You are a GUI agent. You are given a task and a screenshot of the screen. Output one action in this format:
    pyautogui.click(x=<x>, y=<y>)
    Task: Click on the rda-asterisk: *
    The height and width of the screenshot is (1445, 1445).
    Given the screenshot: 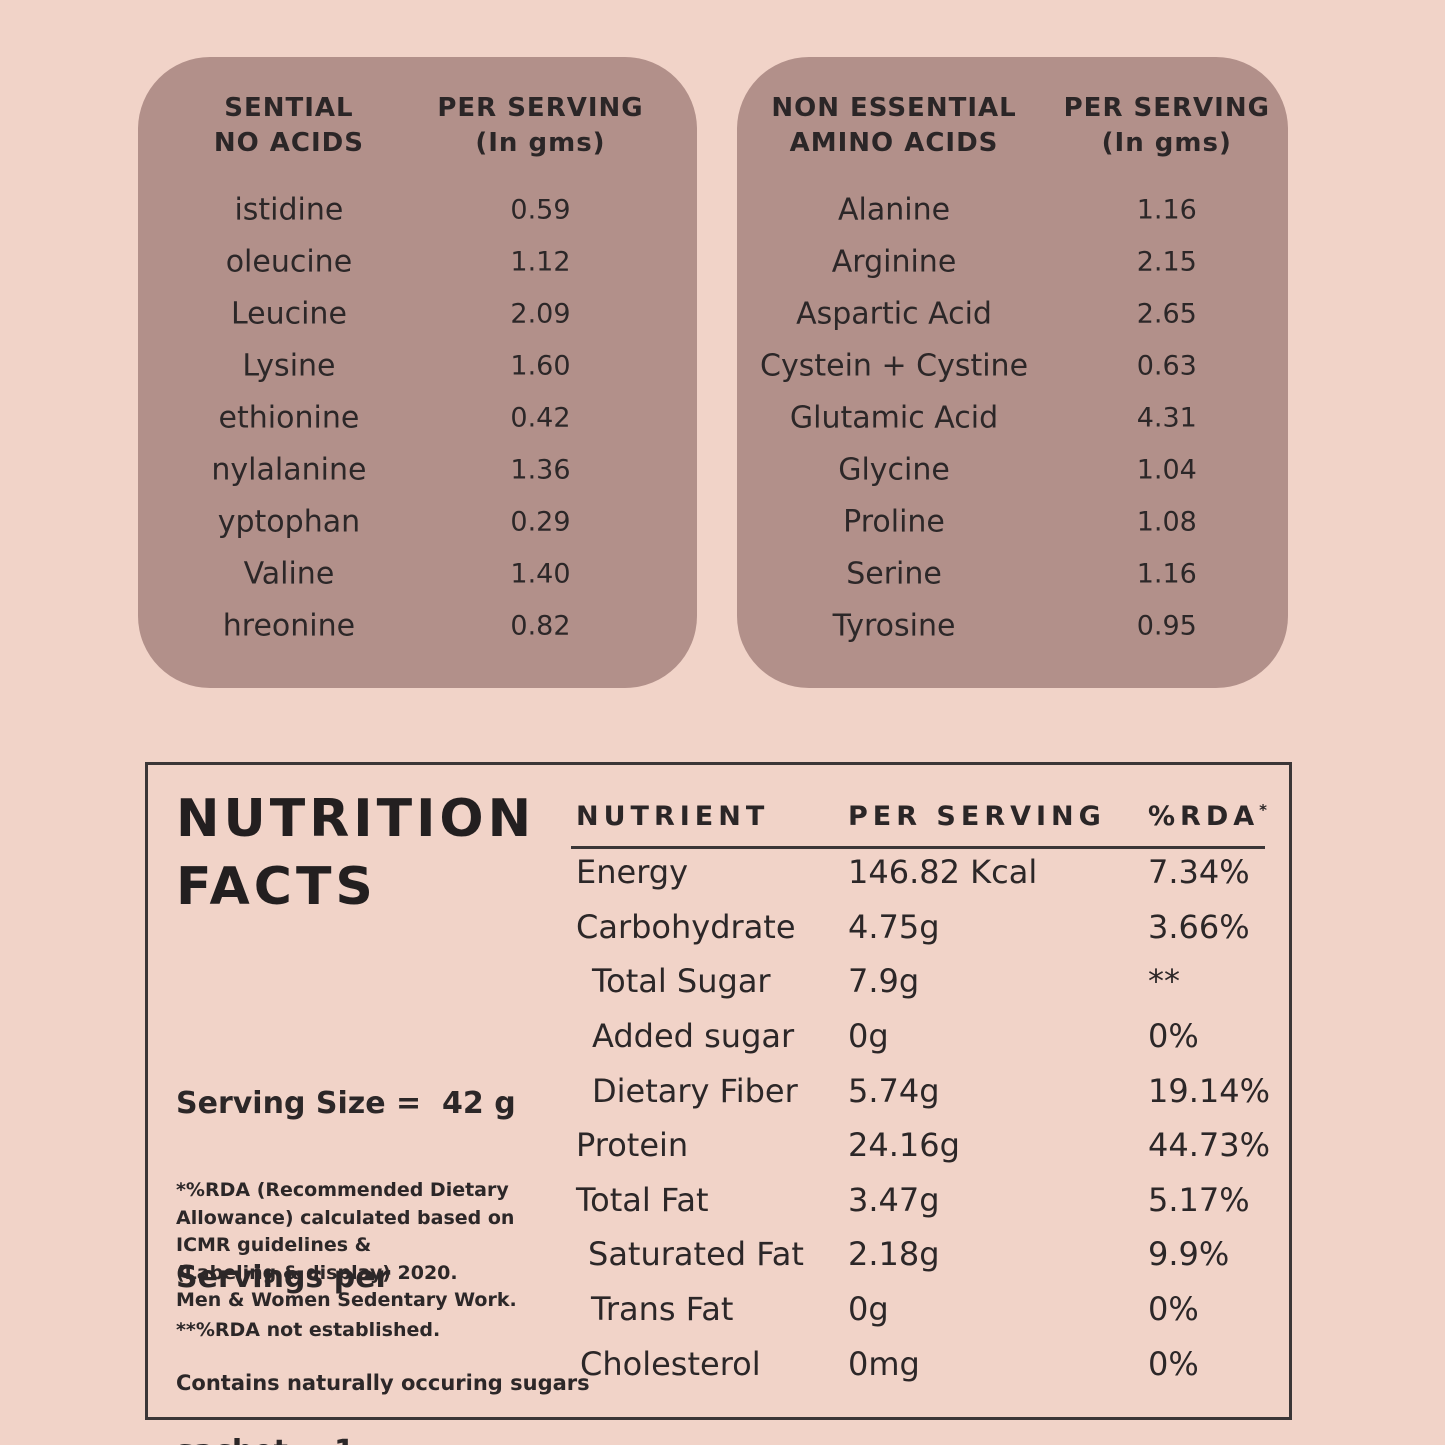 What is the action you would take?
    pyautogui.click(x=1263, y=810)
    